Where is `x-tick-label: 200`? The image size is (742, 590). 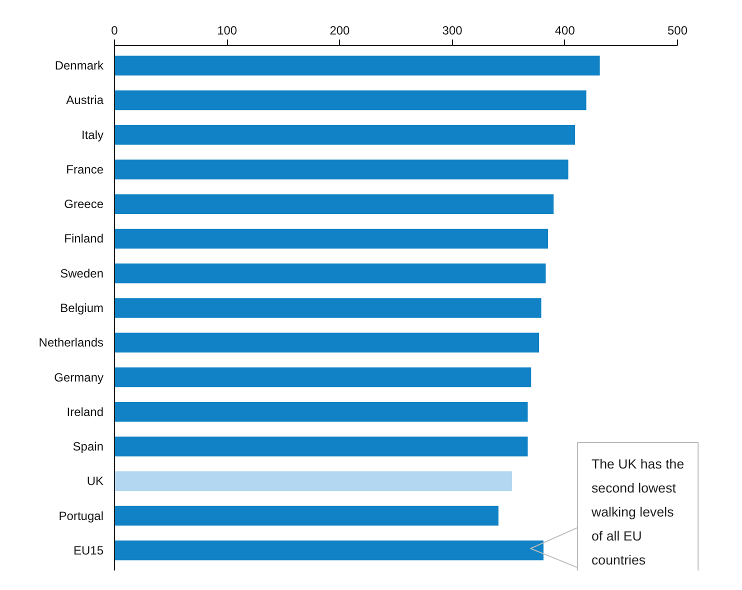
x-tick-label: 200 is located at coordinates (340, 31).